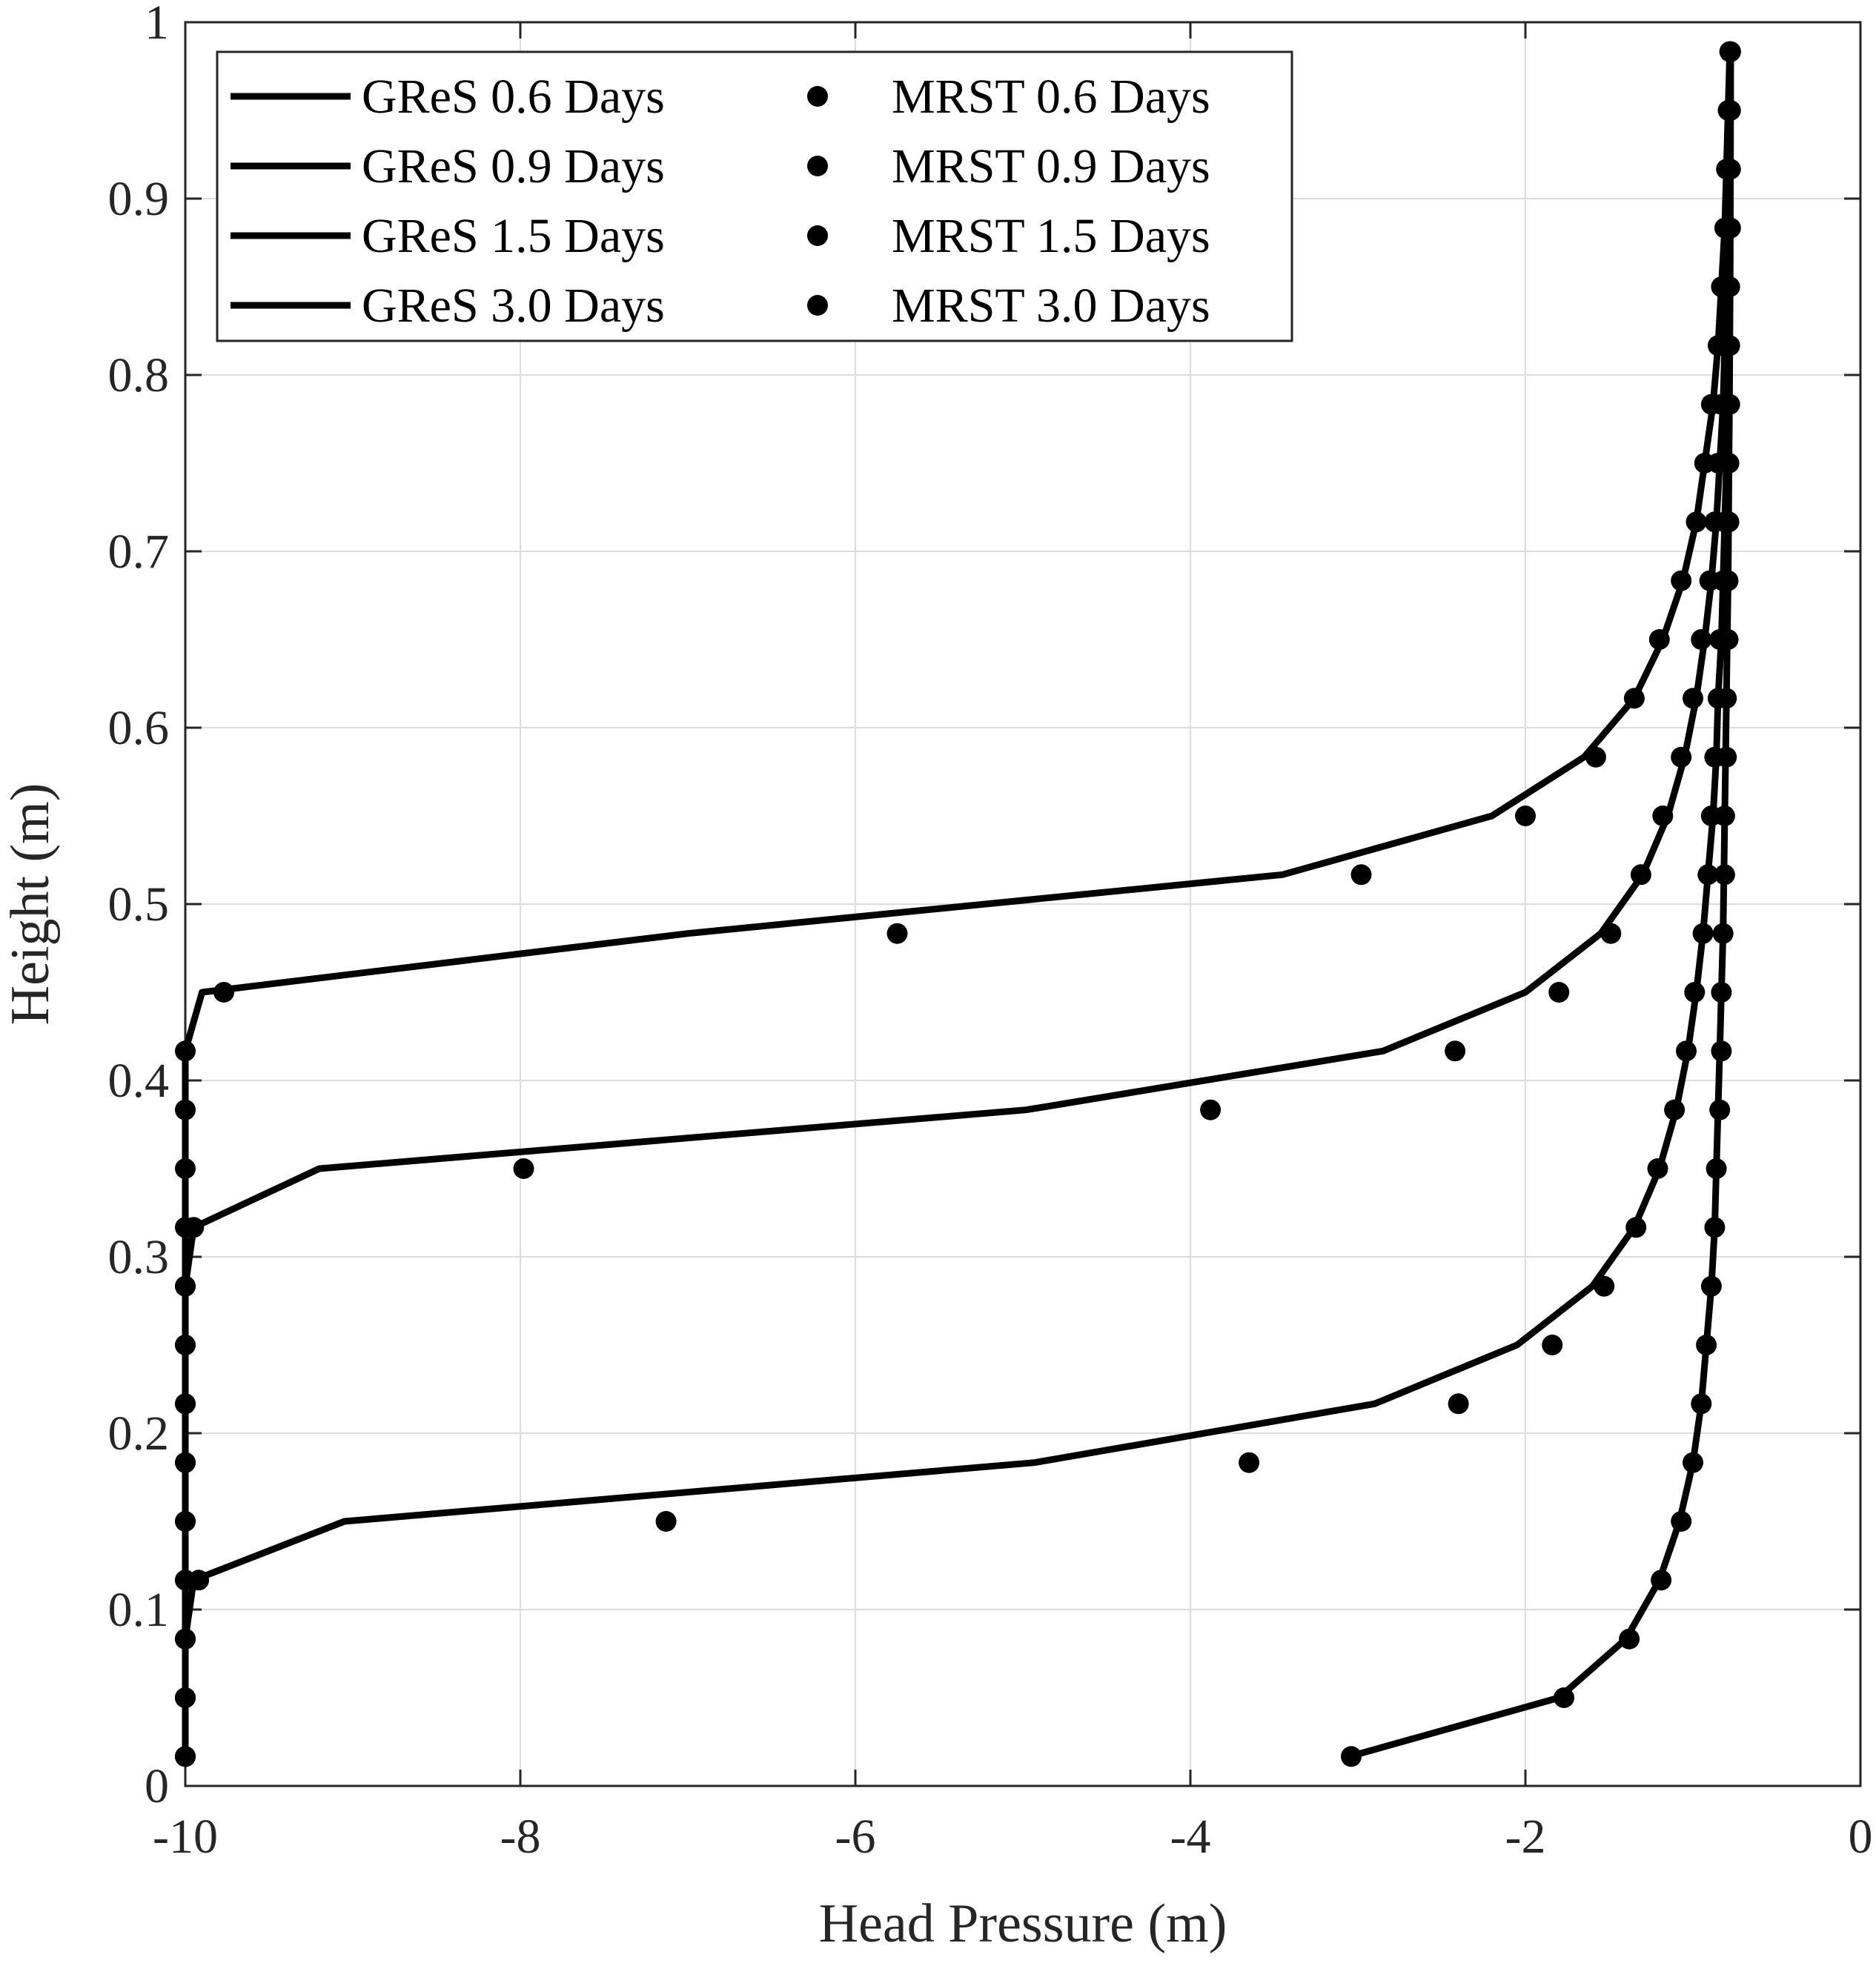  I want to click on x-tick-label: -2, so click(1525, 1837).